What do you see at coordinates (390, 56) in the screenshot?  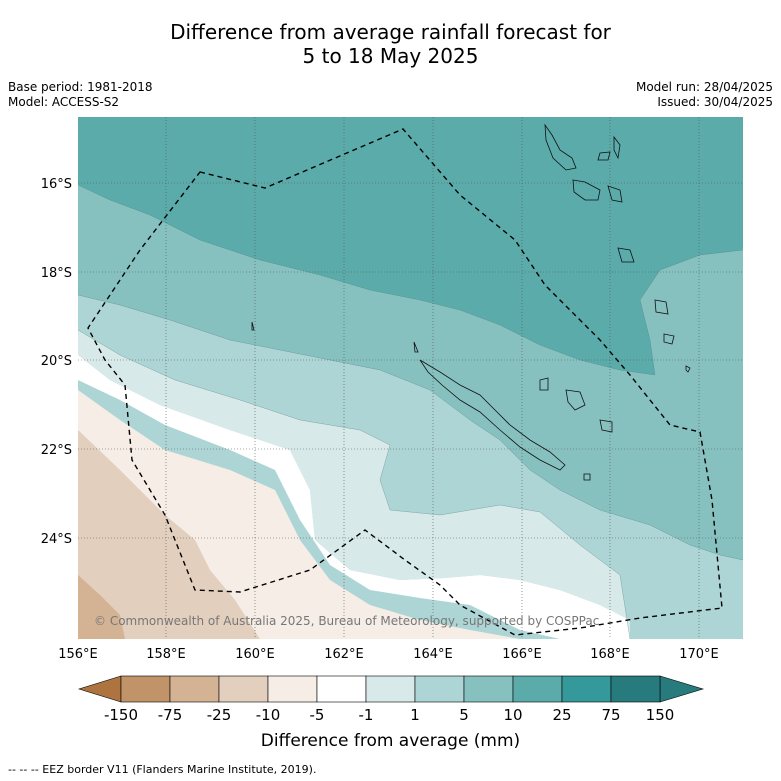 I see `title-line-2: 5 to 18 May 2025` at bounding box center [390, 56].